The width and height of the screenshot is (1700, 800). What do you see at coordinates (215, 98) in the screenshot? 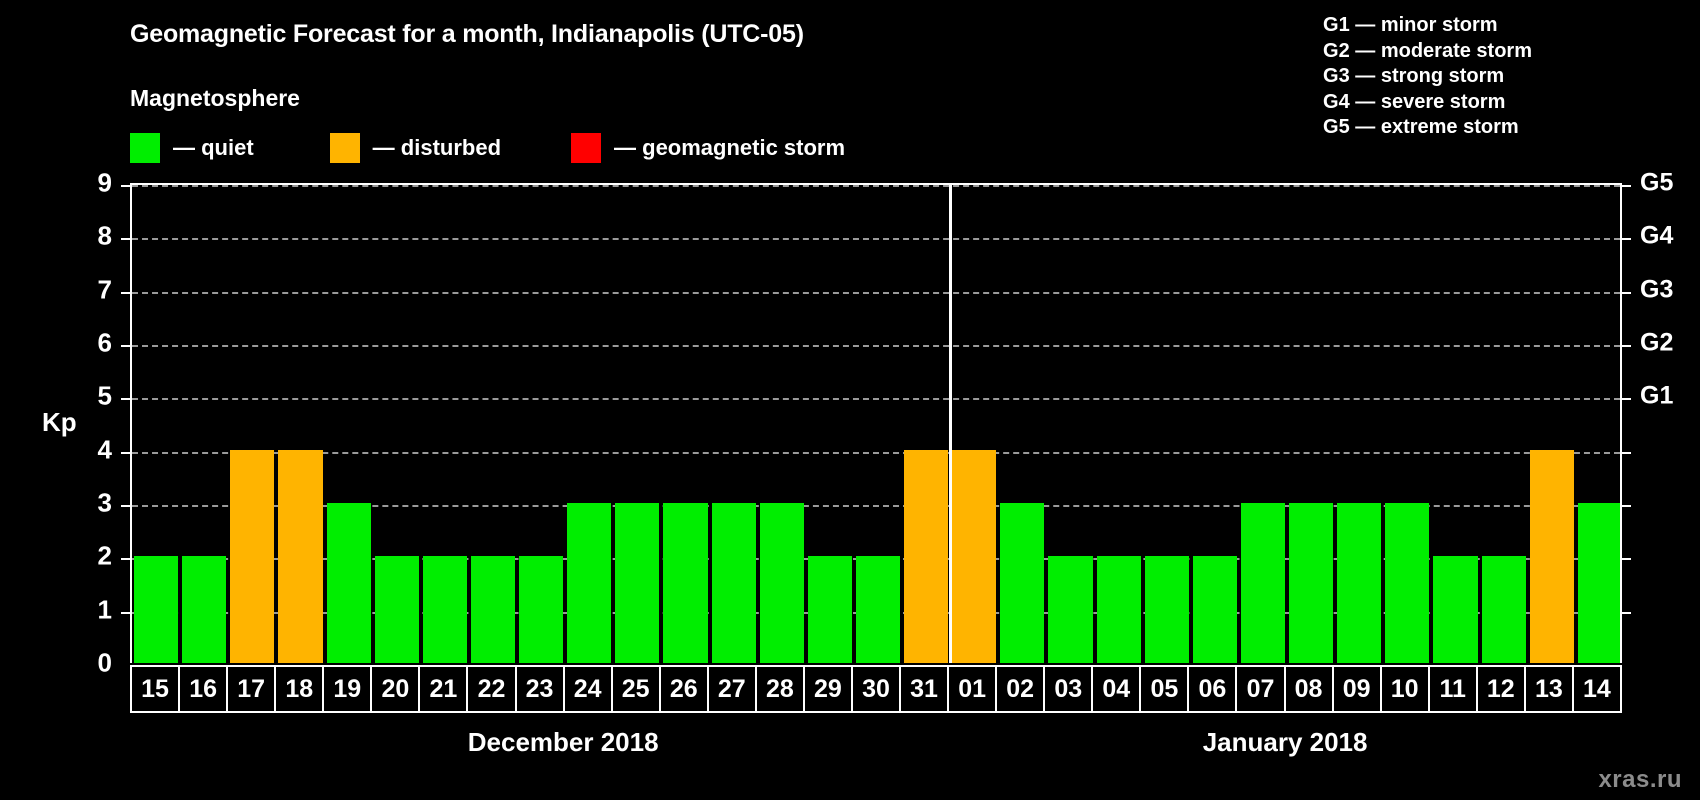
I see `magnetosphere-label: Magnetosphere` at bounding box center [215, 98].